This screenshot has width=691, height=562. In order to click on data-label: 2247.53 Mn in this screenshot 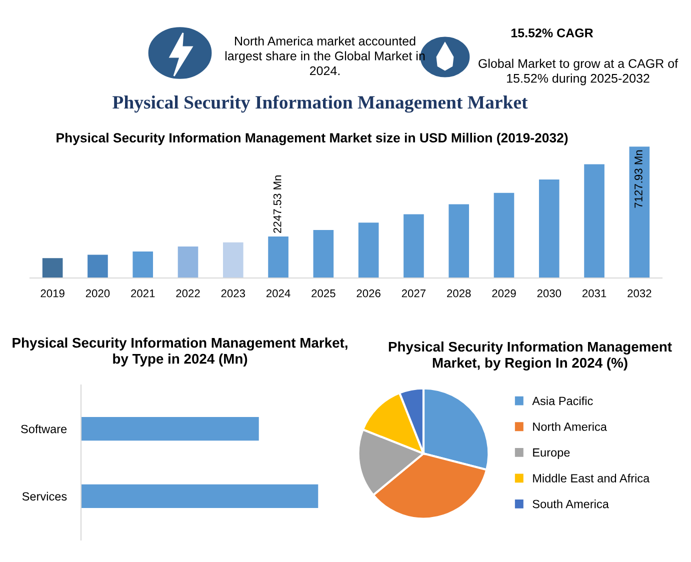, I will do `click(277, 204)`.